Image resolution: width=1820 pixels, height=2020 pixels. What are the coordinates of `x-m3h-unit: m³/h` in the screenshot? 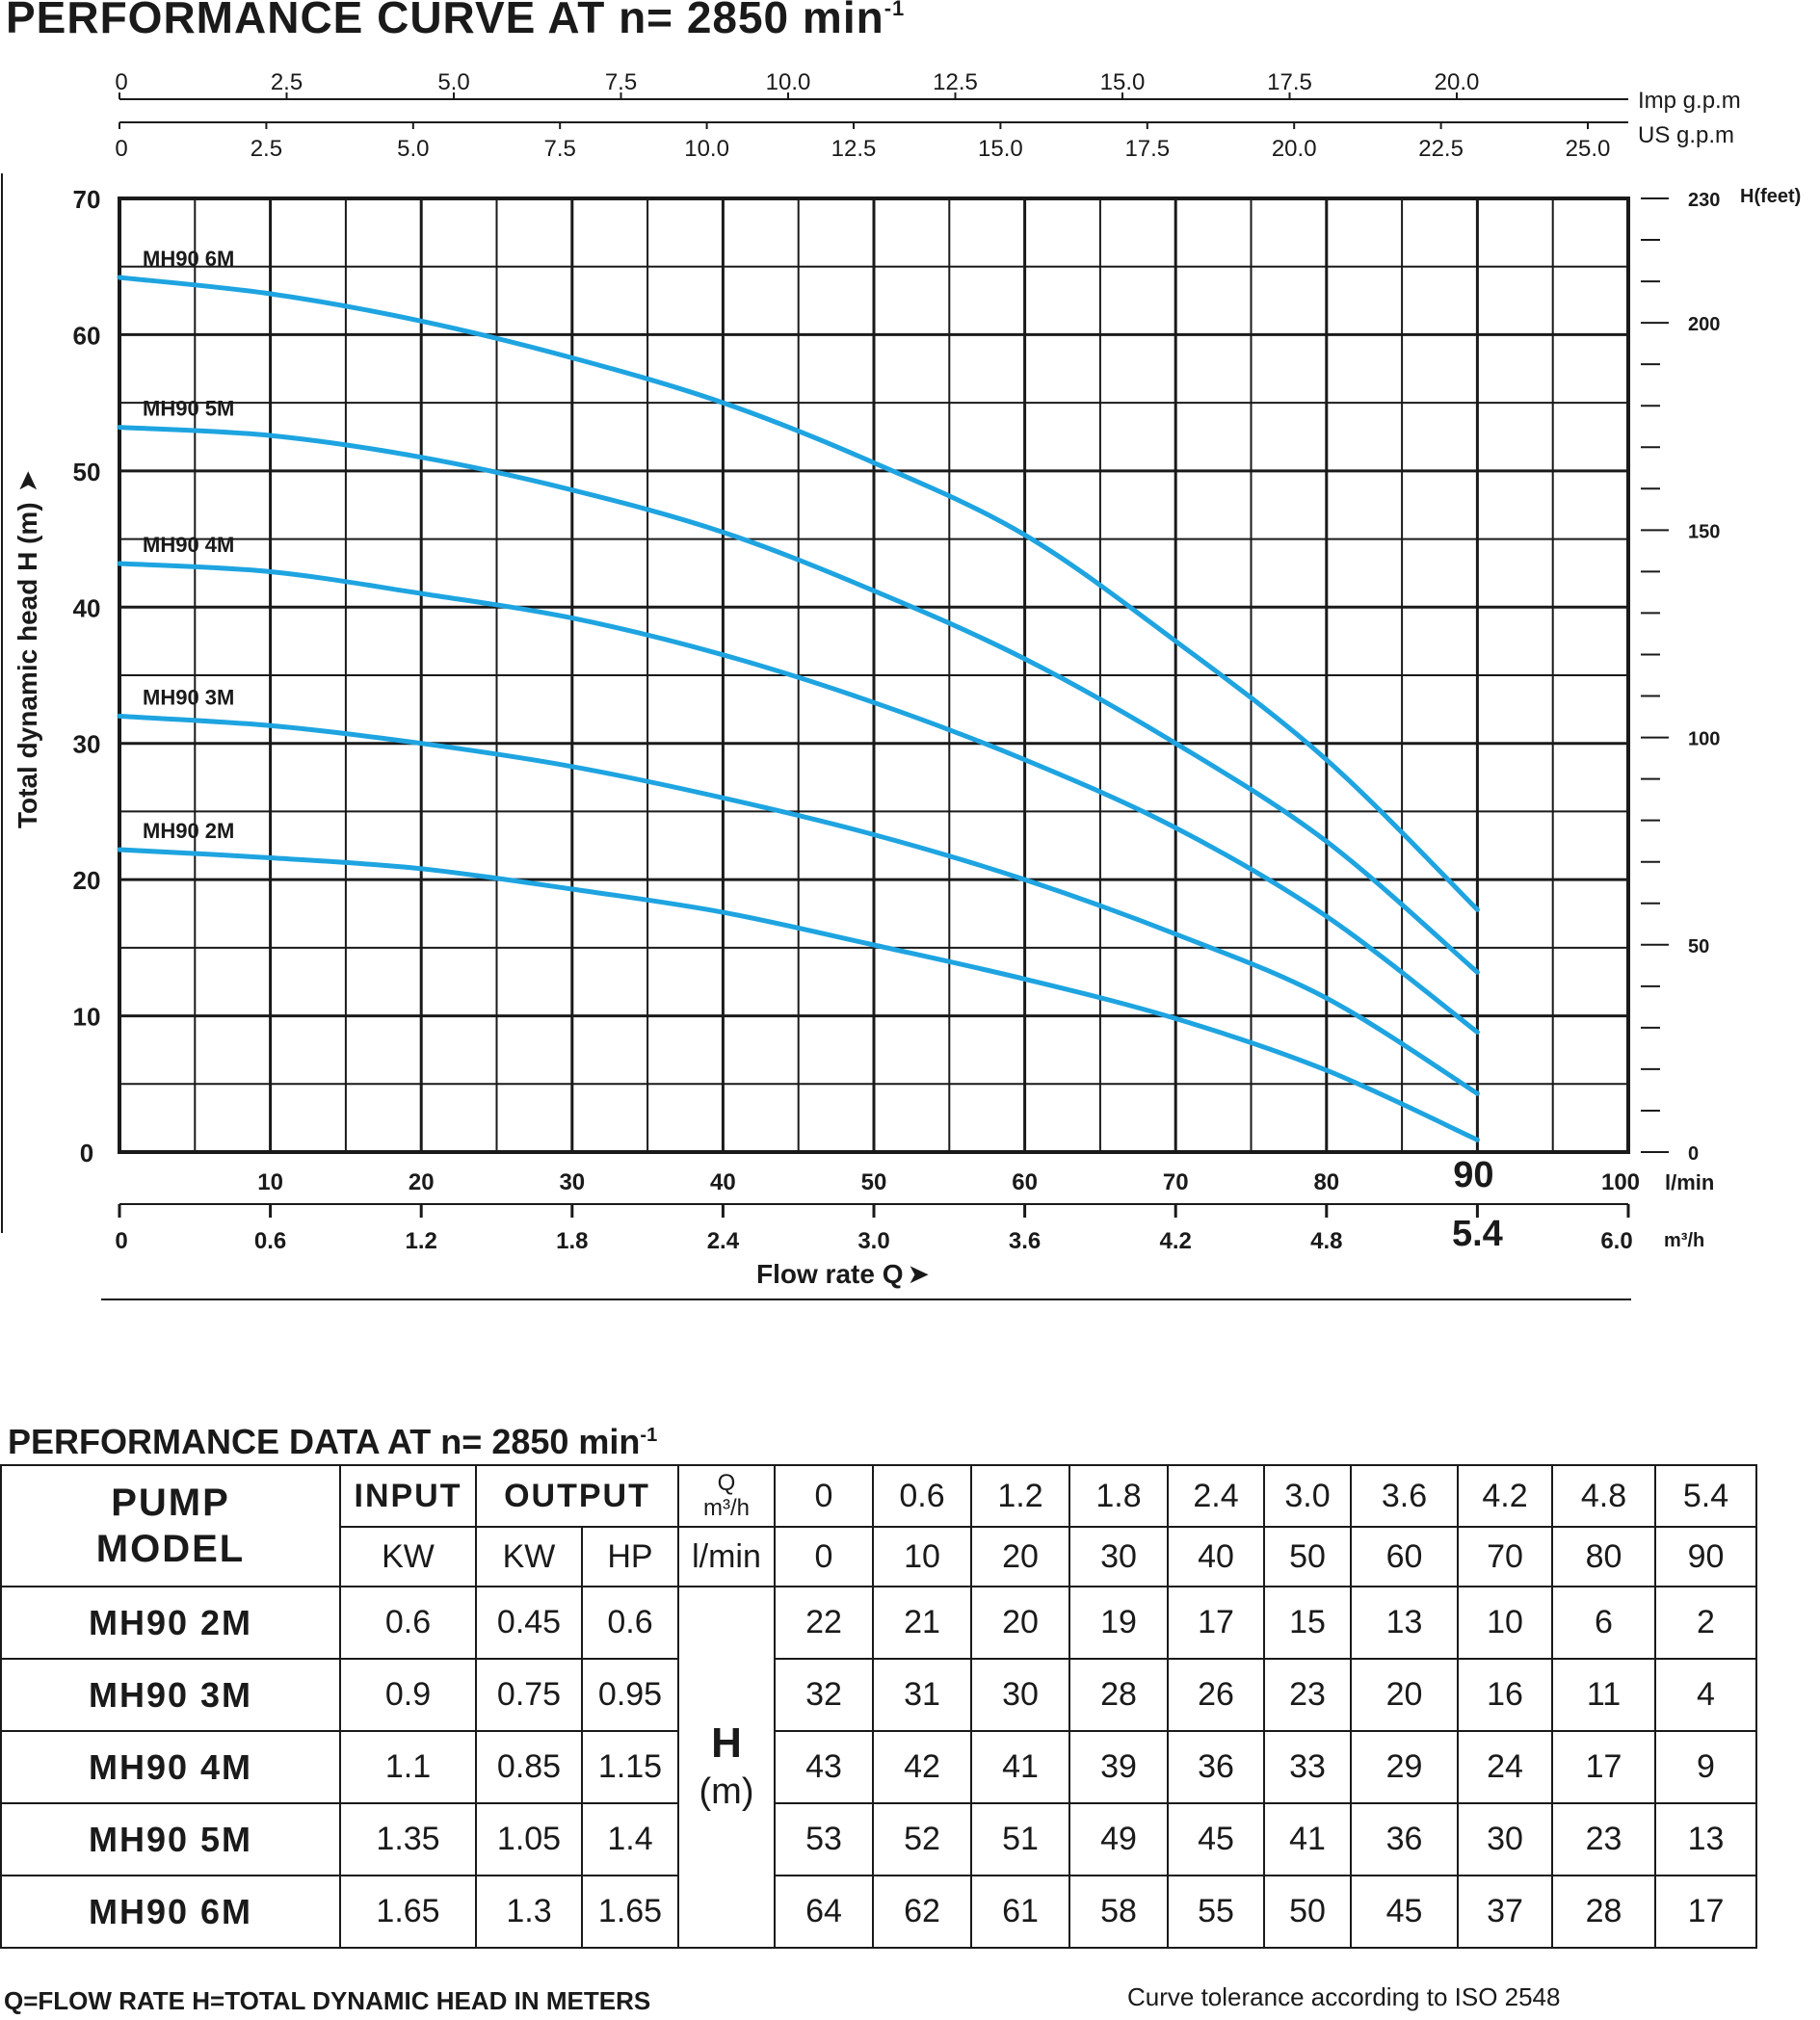 It's located at (1684, 1240).